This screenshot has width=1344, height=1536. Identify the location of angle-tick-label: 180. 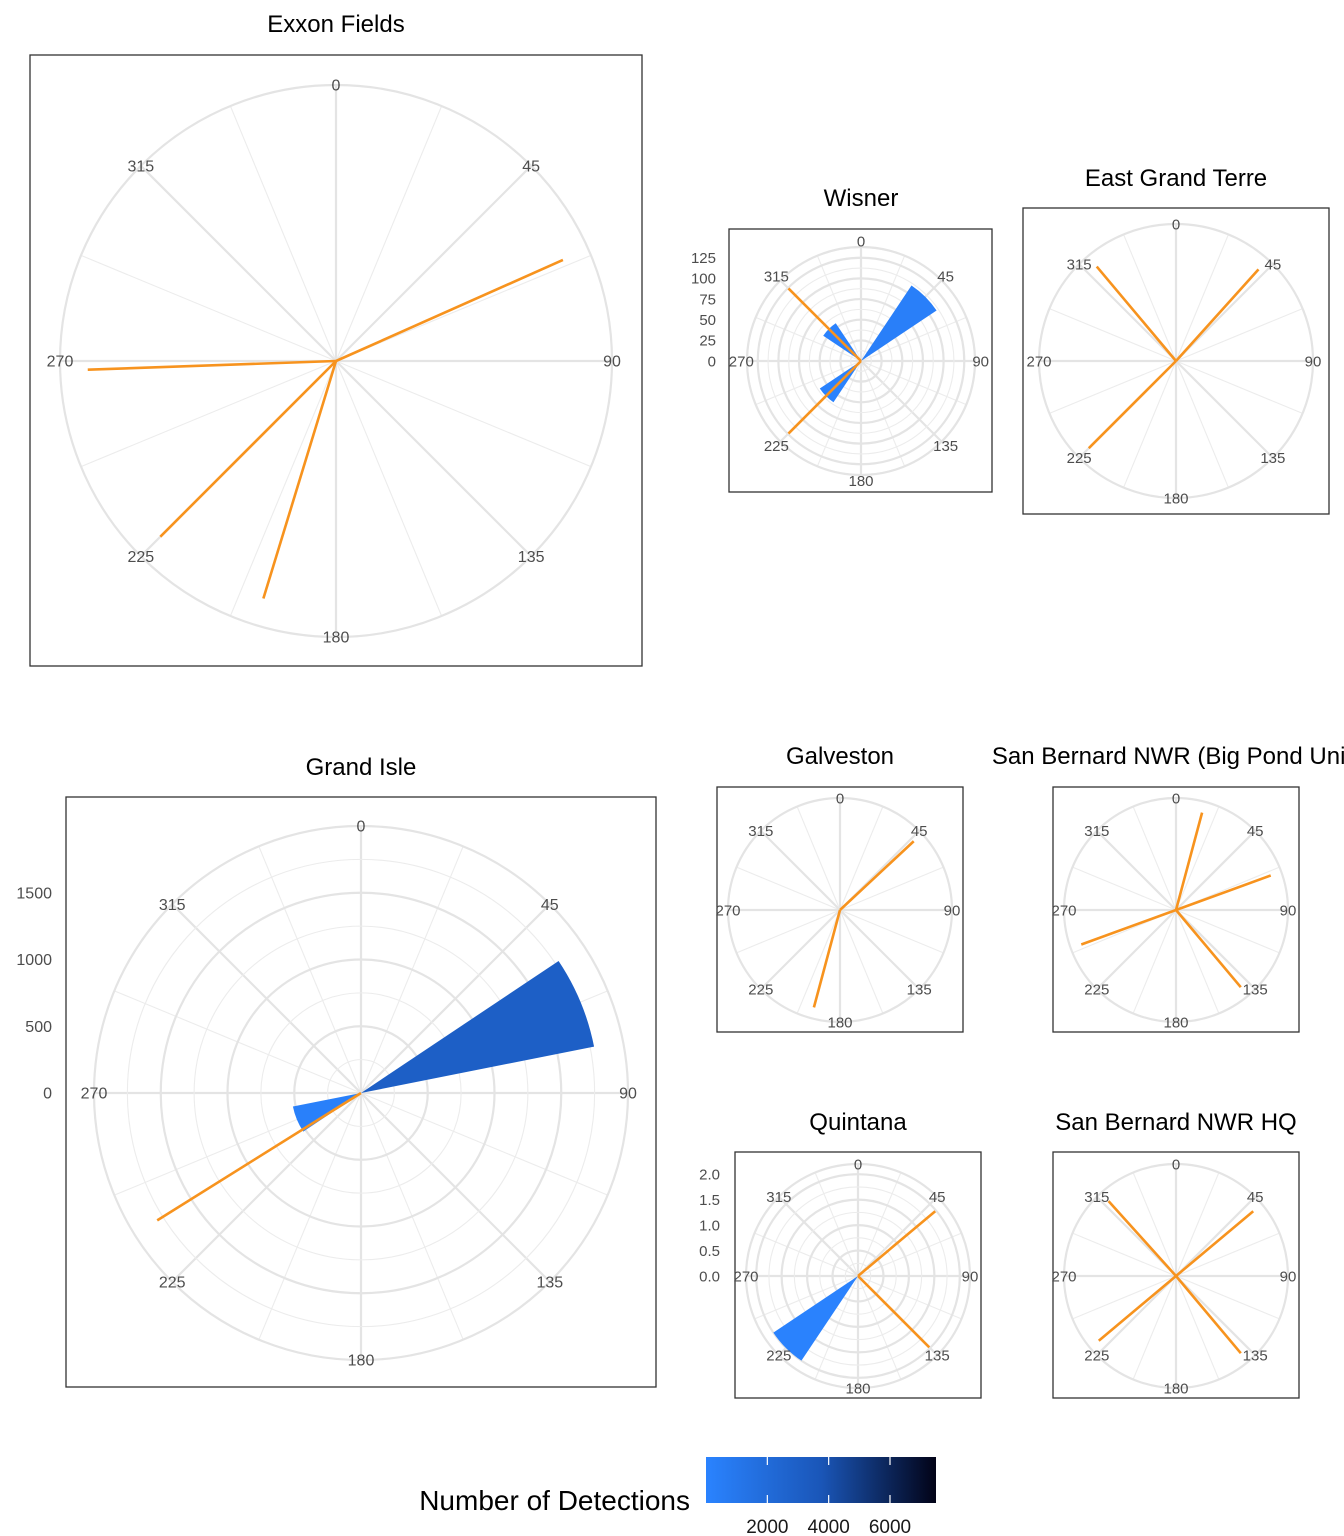
(1175, 1022).